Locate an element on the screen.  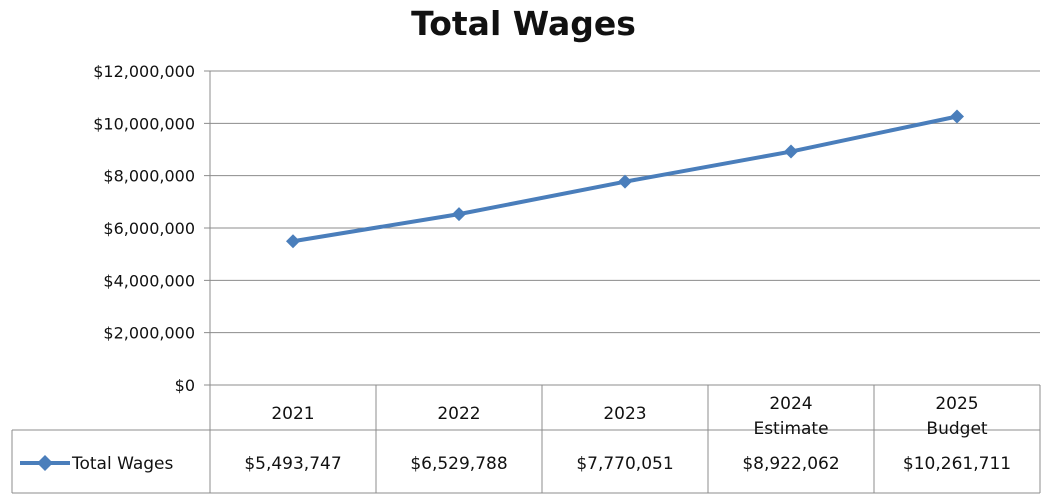
data-table-value: $5,493,747 is located at coordinates (292, 464).